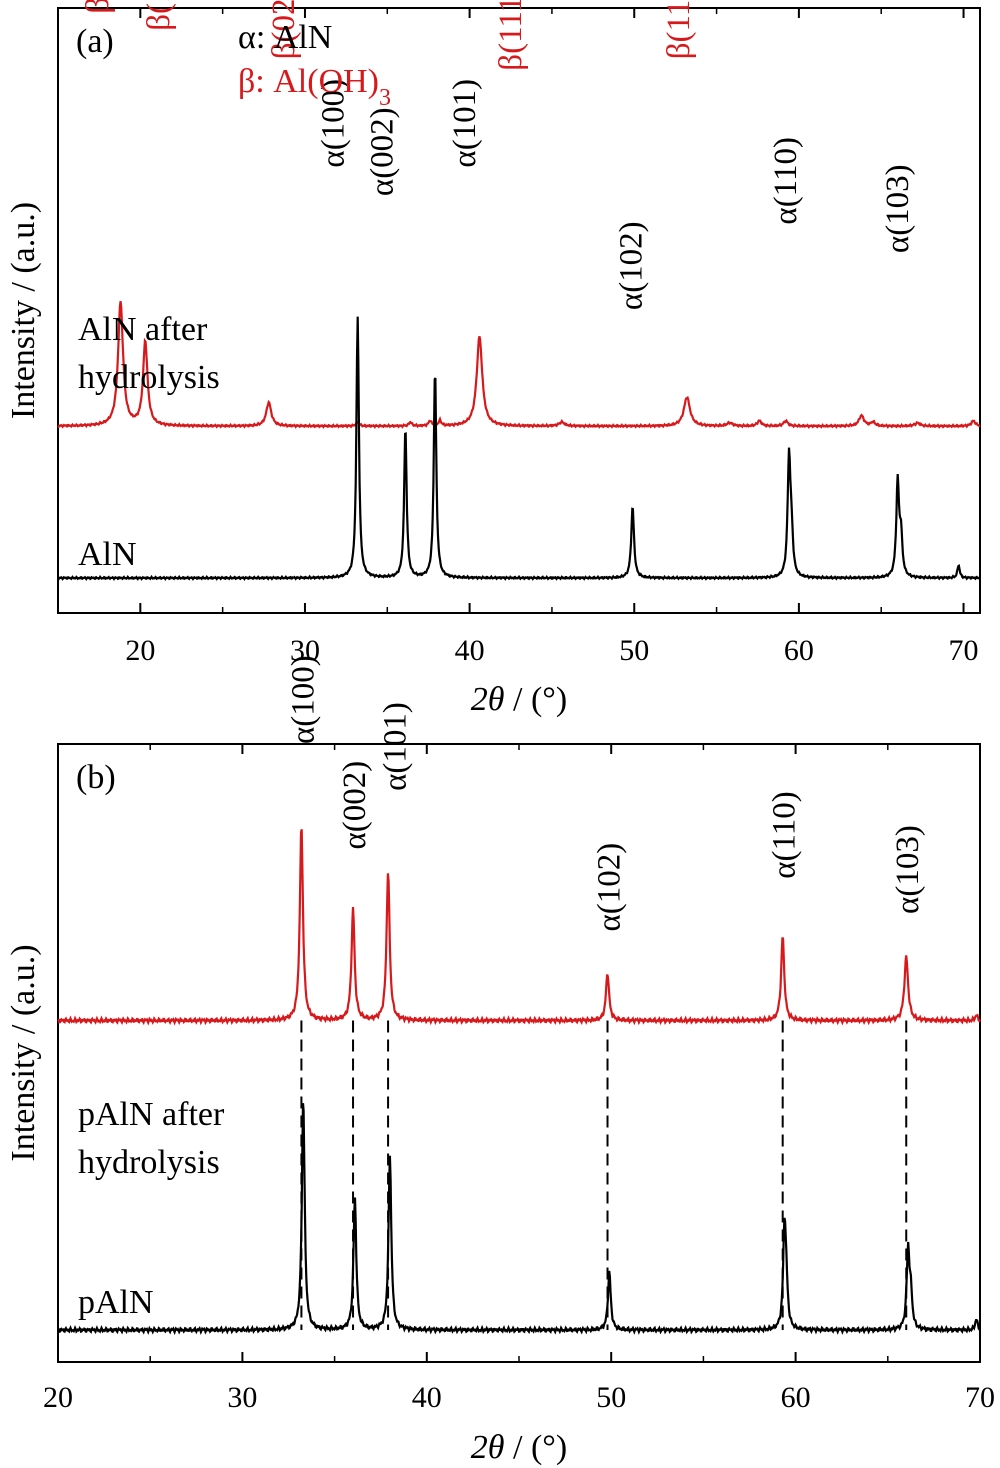  I want to click on panel-label: (b), so click(96, 777).